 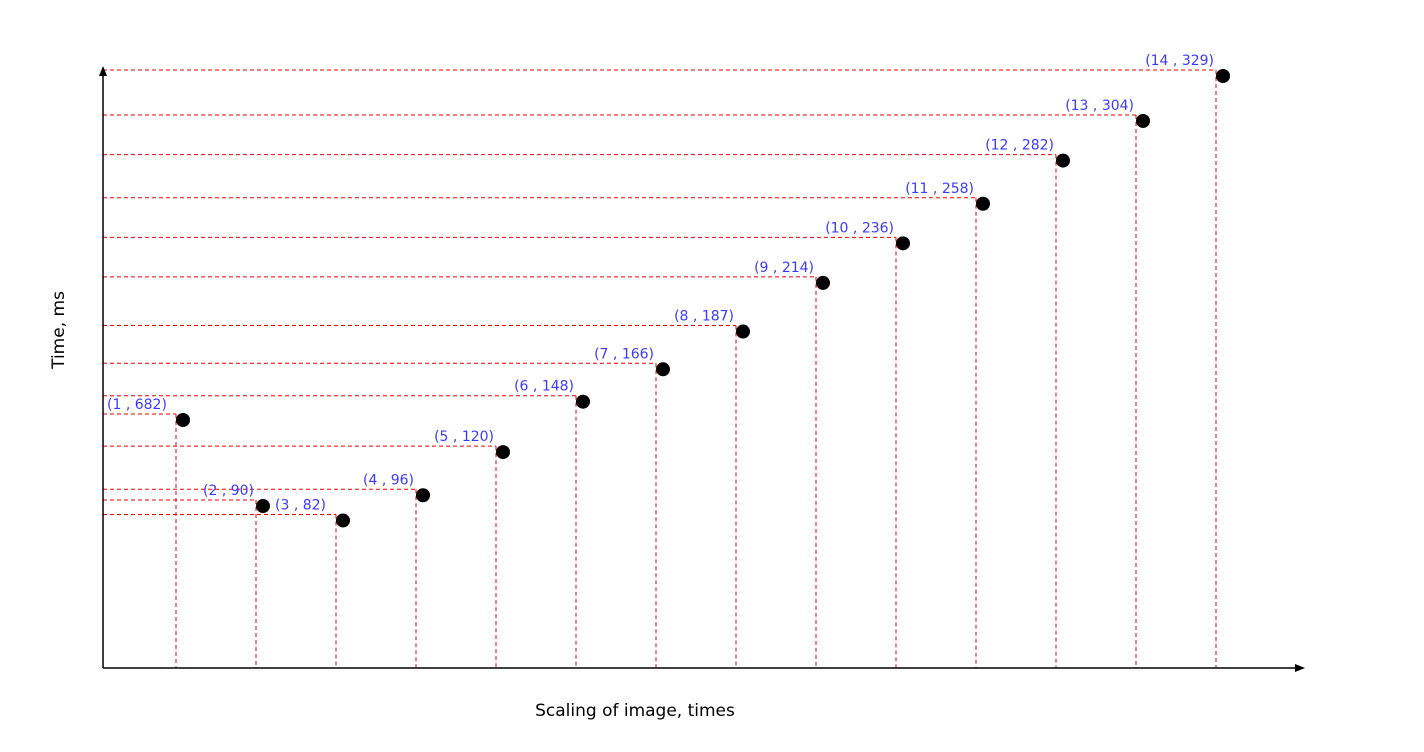 I want to click on point-label: (10 , 236), so click(x=859, y=228).